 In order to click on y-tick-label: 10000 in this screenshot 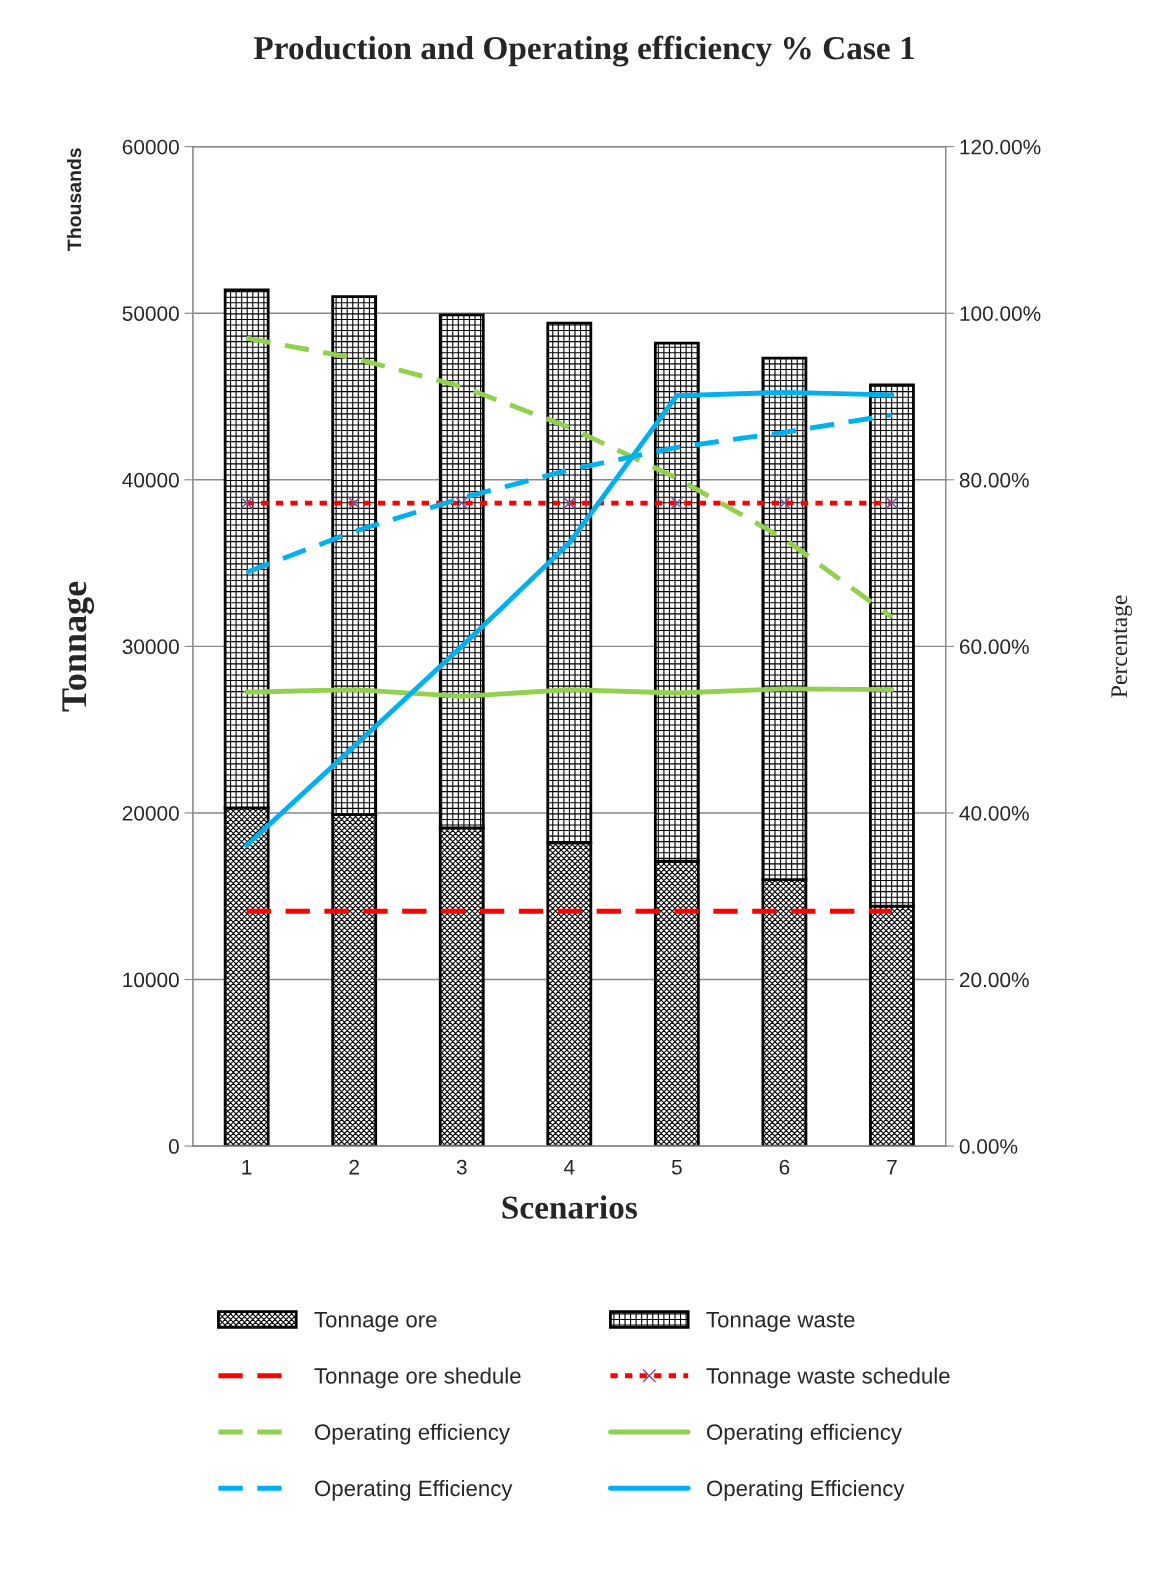, I will do `click(151, 980)`.